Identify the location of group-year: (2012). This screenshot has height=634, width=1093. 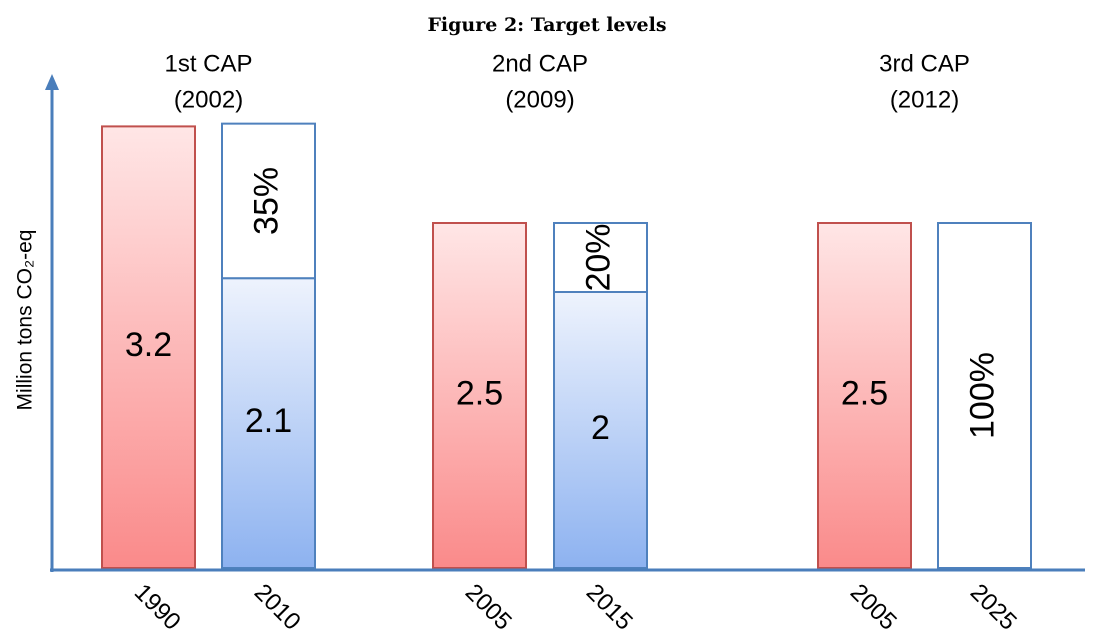
(924, 99).